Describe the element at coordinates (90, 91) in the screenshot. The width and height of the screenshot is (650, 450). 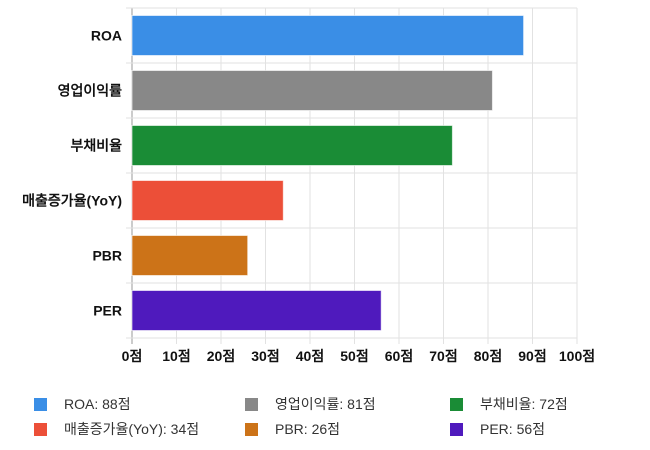
I see `y-tick-label: 영업이익률` at that location.